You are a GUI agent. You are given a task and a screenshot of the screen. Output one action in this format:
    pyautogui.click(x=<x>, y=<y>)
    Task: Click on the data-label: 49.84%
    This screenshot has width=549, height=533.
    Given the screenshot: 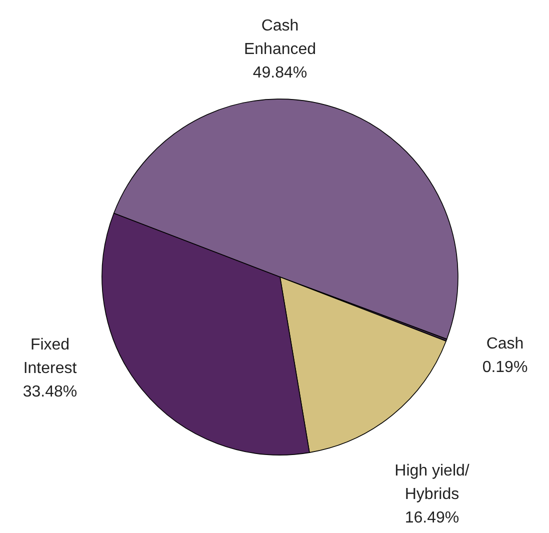 What is the action you would take?
    pyautogui.click(x=280, y=73)
    